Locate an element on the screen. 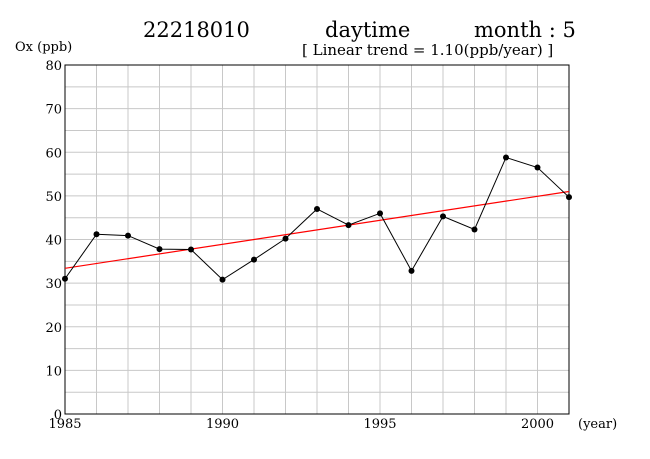 Image resolution: width=650 pixels, height=459 pixels. trend-subtitle: [ Linear trend = 1.10(ppb/year) ] is located at coordinates (428, 50).